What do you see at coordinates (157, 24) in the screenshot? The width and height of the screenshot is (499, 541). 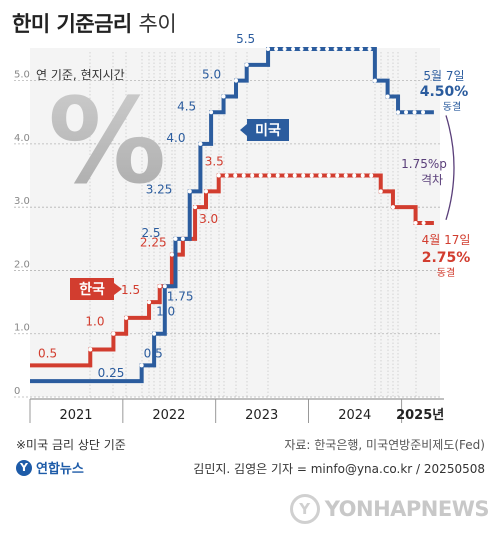 I see `title-sub: 추이` at bounding box center [157, 24].